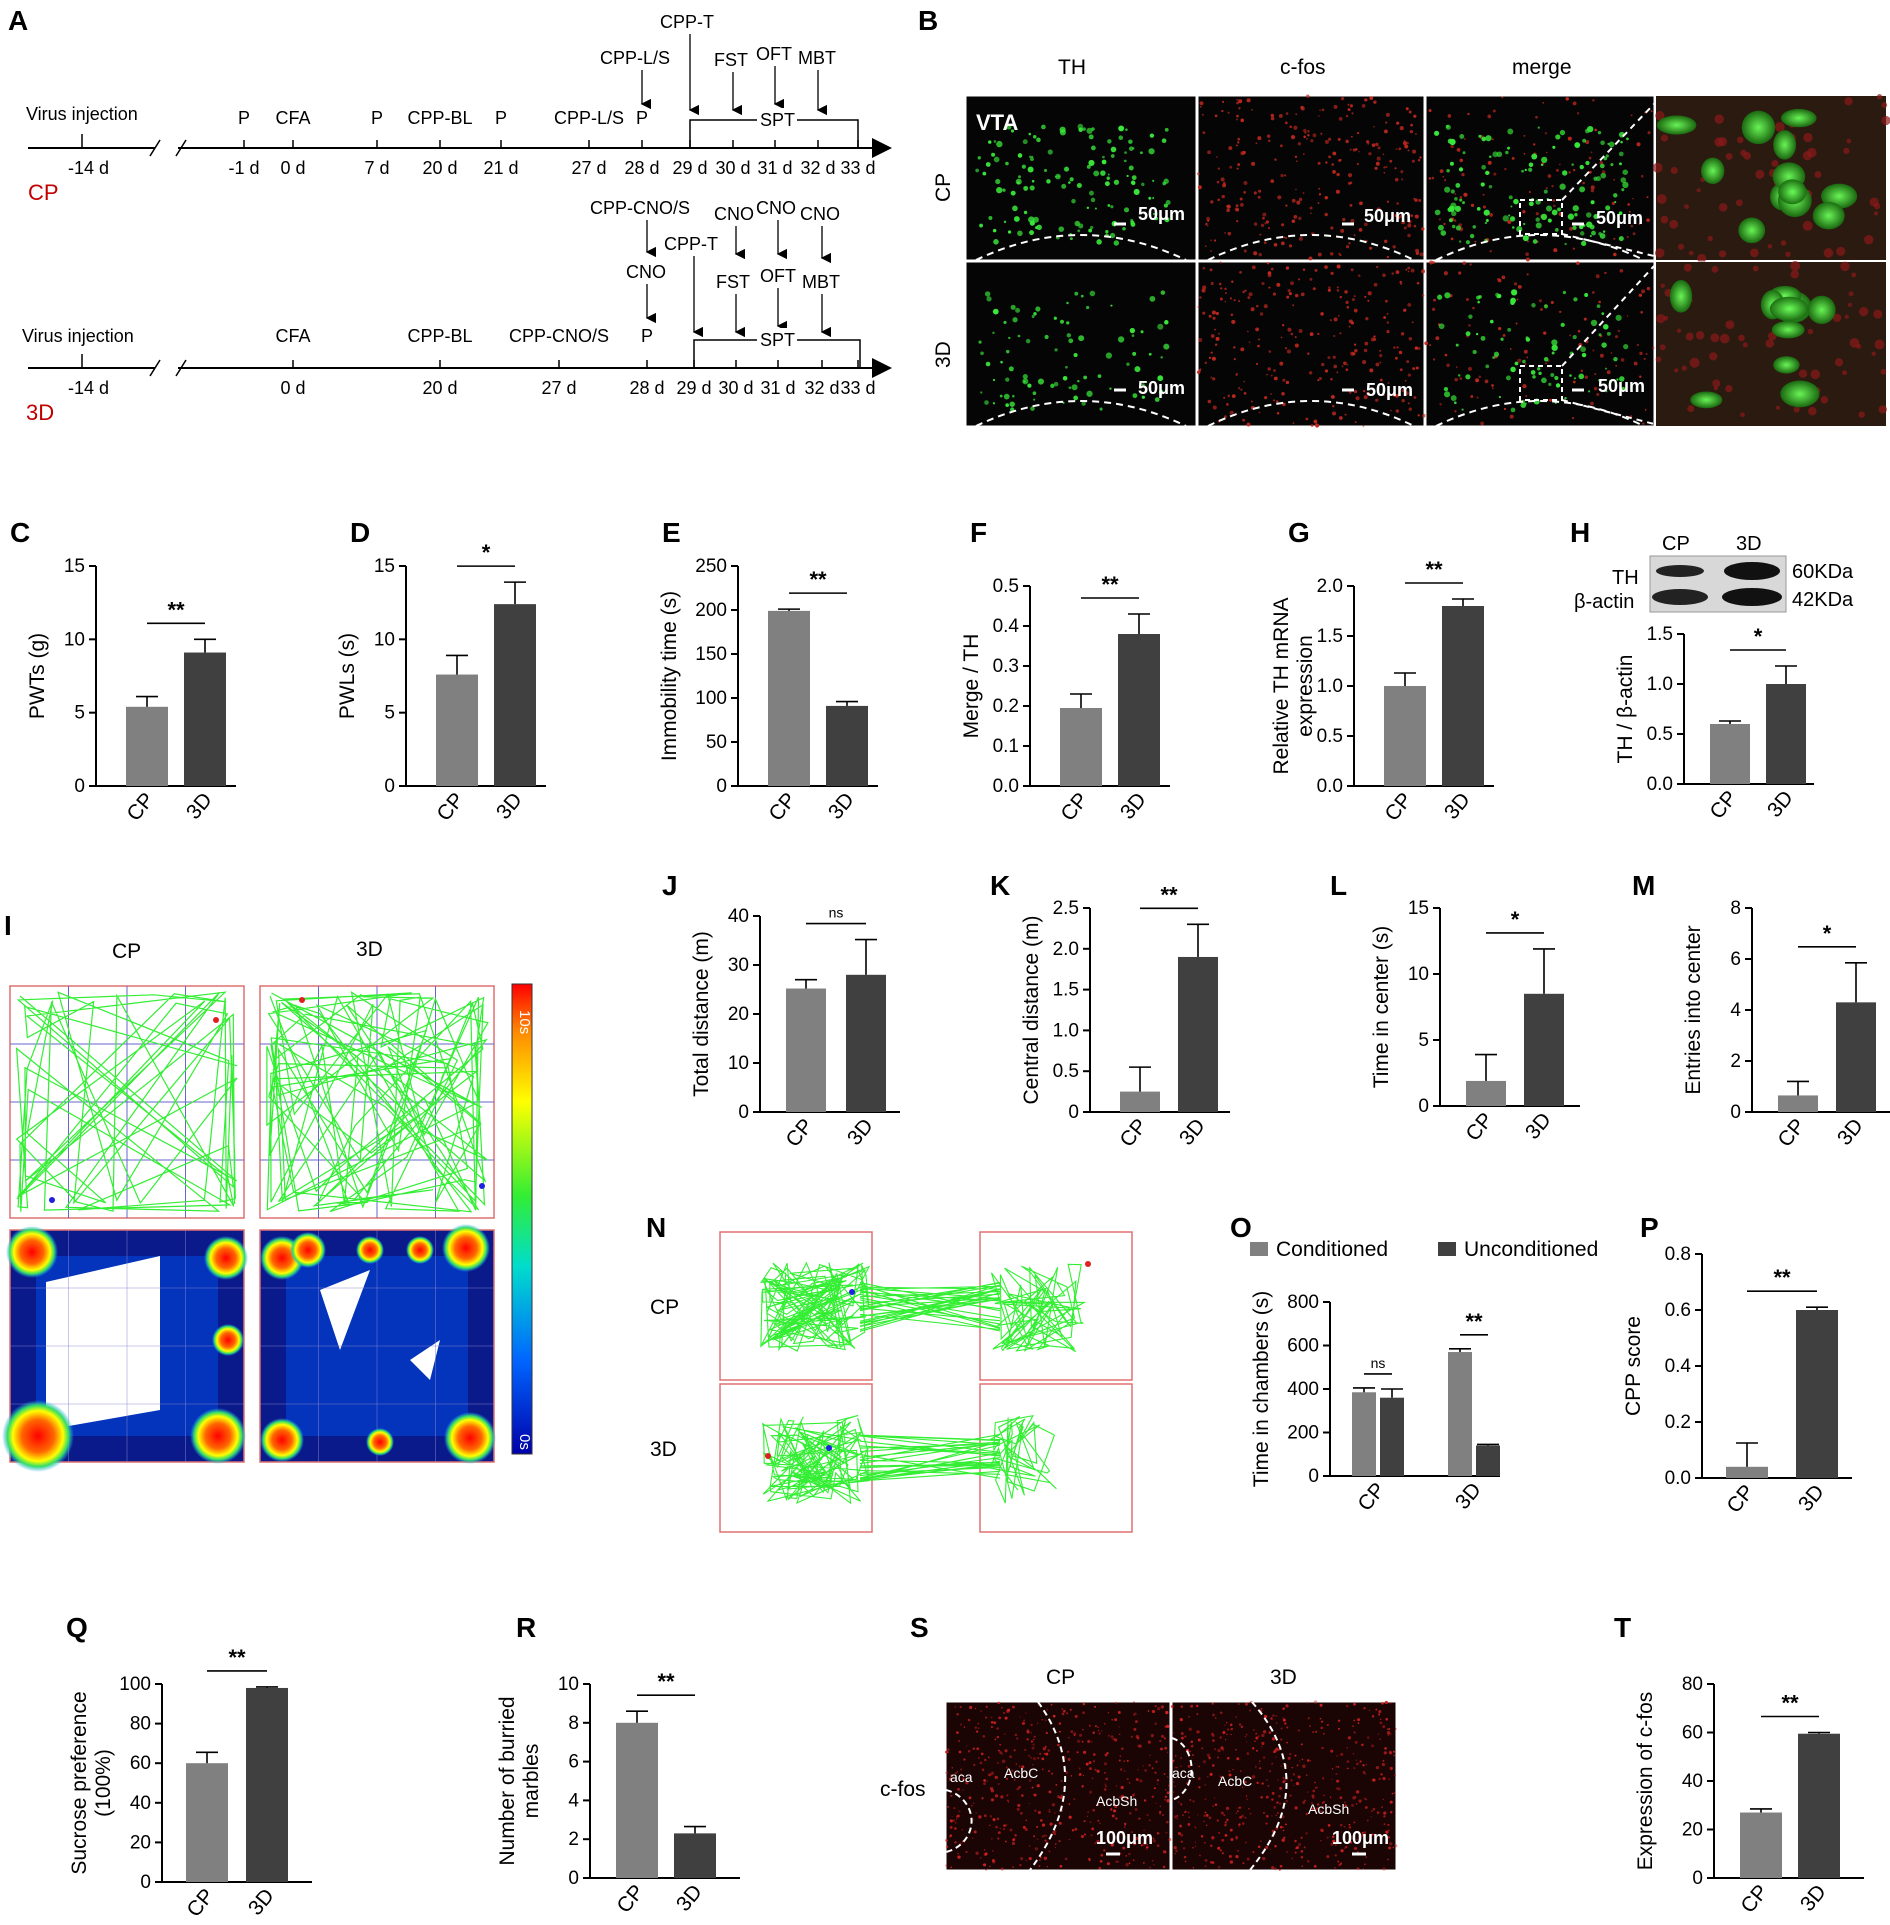  I want to click on bar-J-3D, so click(866, 1043).